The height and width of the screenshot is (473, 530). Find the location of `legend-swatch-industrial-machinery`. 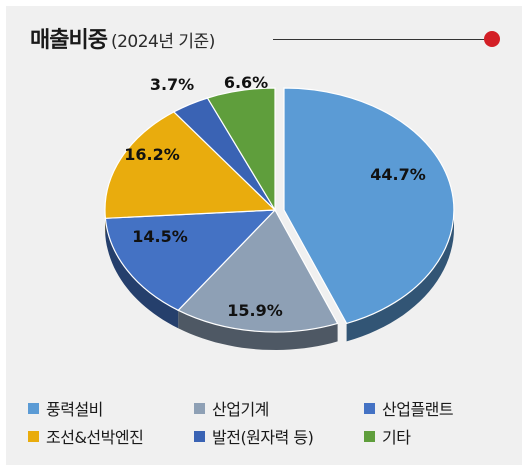

legend-swatch-industrial-machinery is located at coordinates (199, 408).